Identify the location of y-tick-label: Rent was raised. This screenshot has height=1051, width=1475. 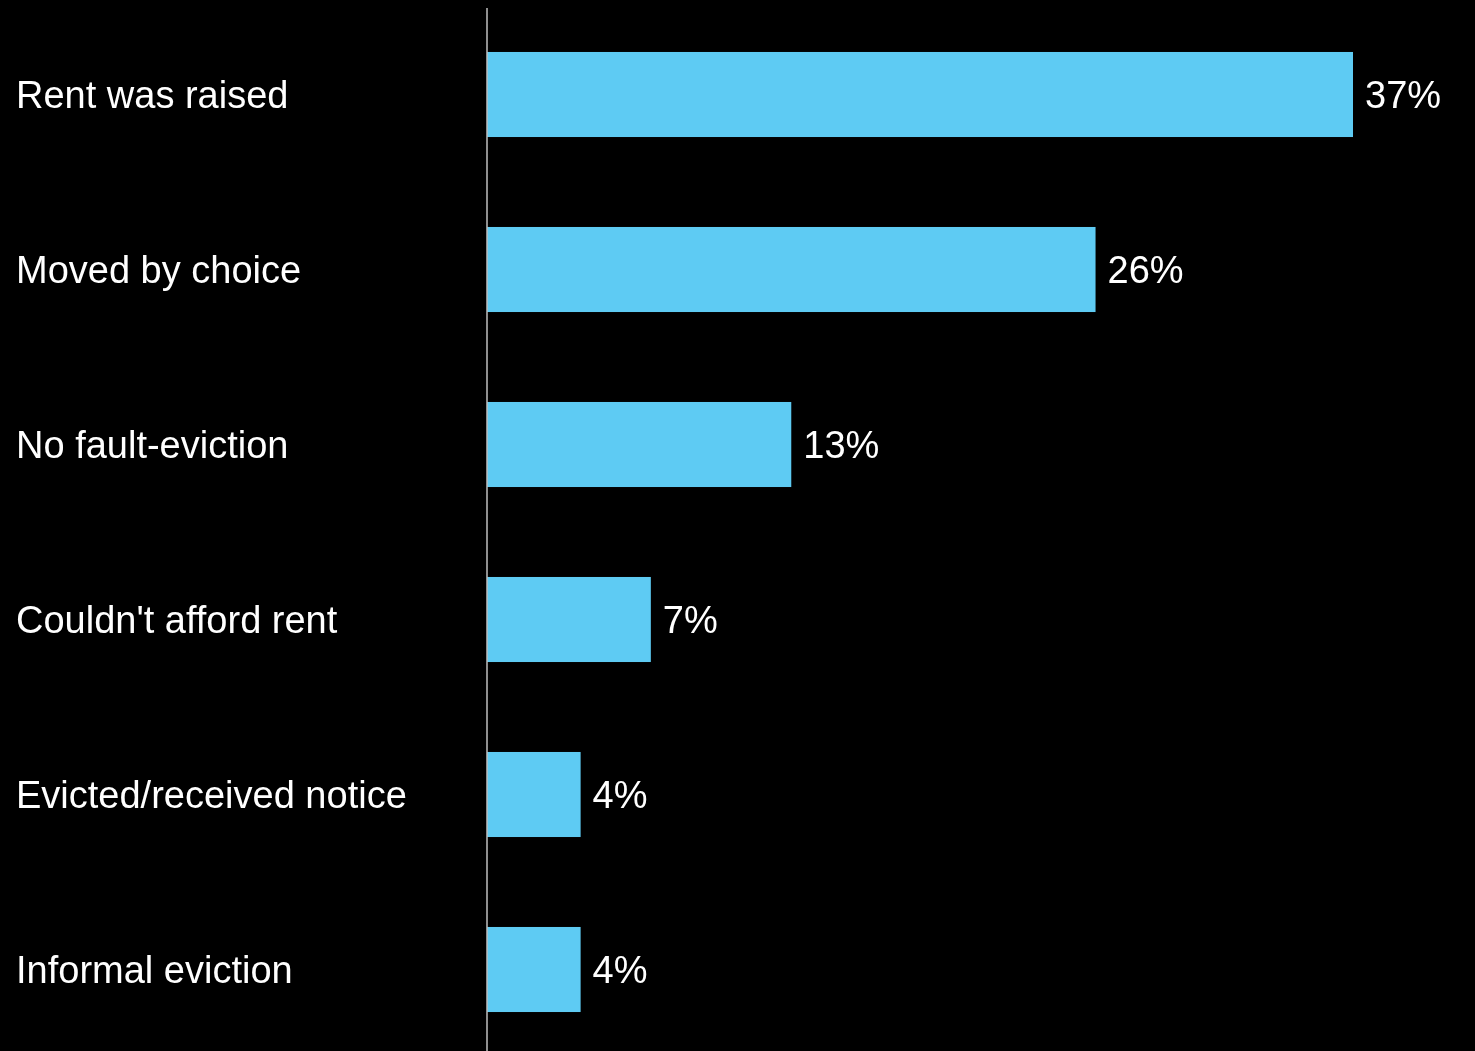
(152, 94).